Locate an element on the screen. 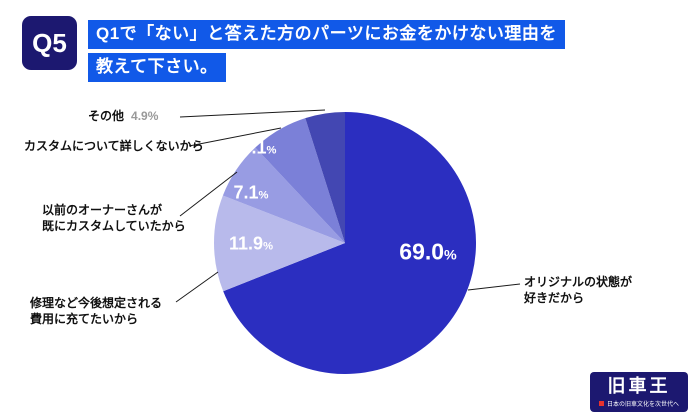 This screenshot has width=700, height=420. logo-red-accent is located at coordinates (601, 403).